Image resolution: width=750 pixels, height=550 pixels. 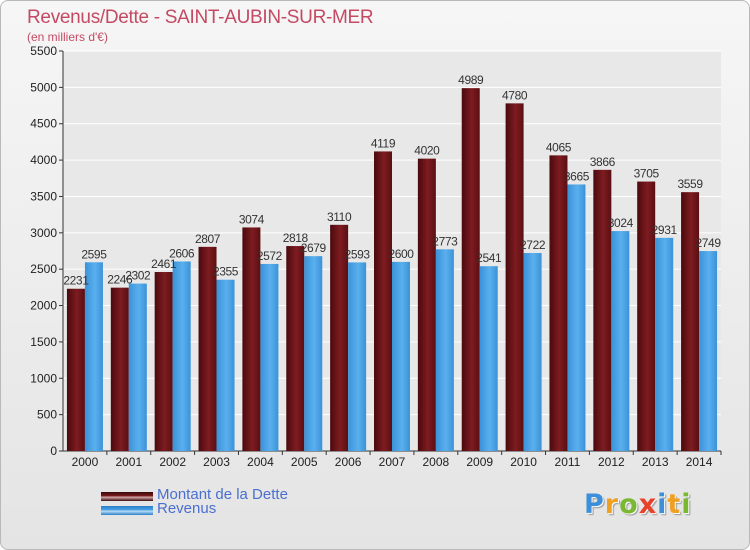 What do you see at coordinates (436, 462) in the screenshot?
I see `x-tick-label: 2008` at bounding box center [436, 462].